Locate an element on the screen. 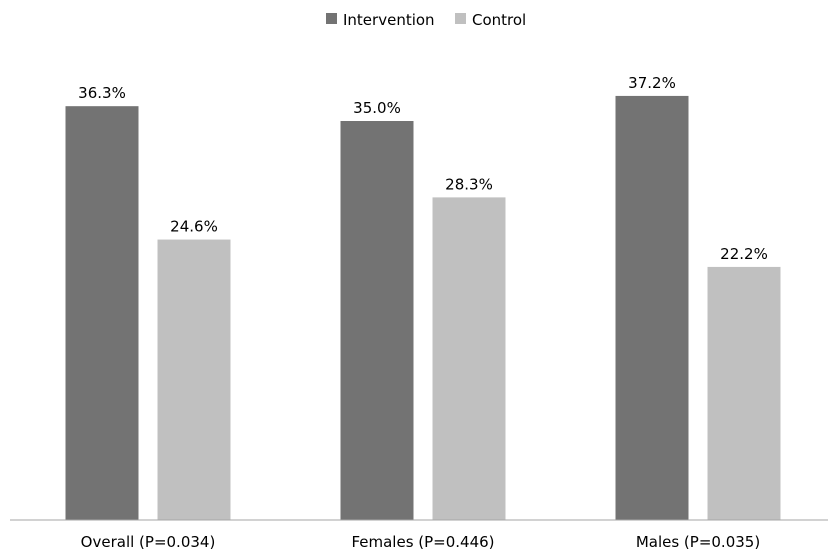 This screenshot has width=828, height=555. x-tick-label-1: Females (P=0.446) is located at coordinates (422, 542).